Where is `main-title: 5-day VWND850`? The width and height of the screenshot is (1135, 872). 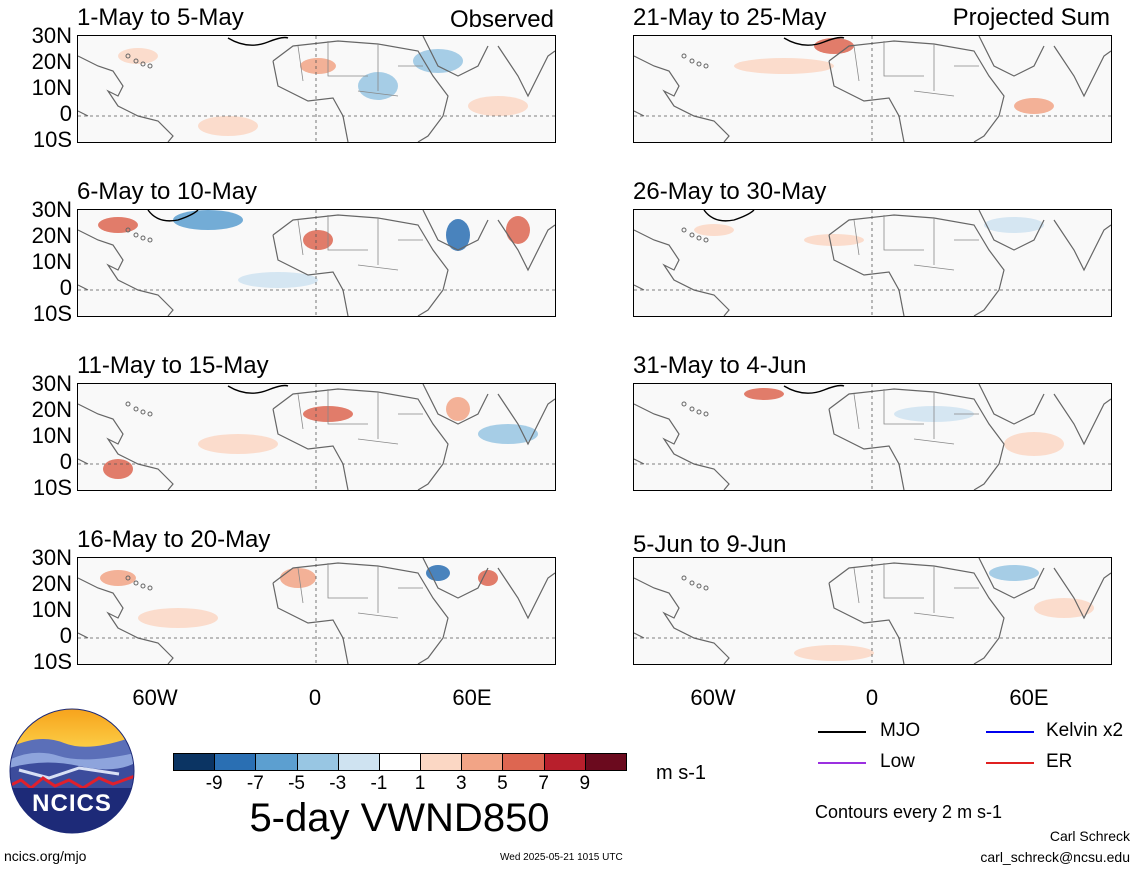
main-title: 5-day VWND850 is located at coordinates (399, 818).